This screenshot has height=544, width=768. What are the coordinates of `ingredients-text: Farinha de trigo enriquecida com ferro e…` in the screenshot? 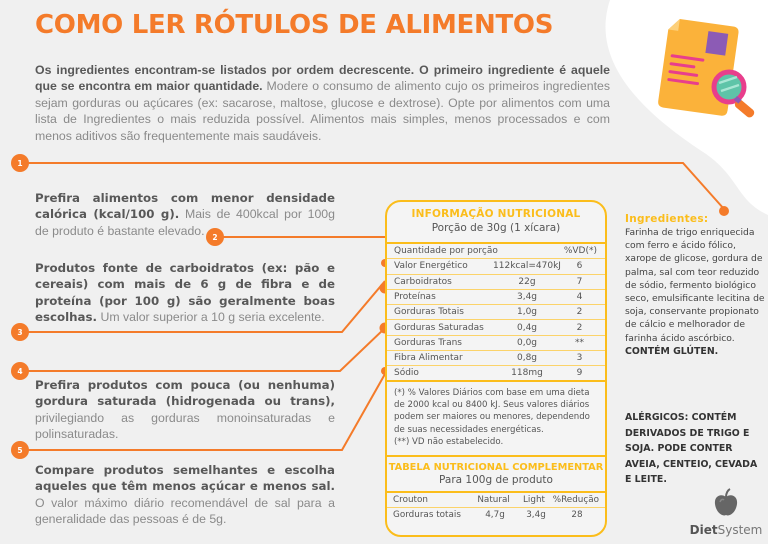 It's located at (695, 285).